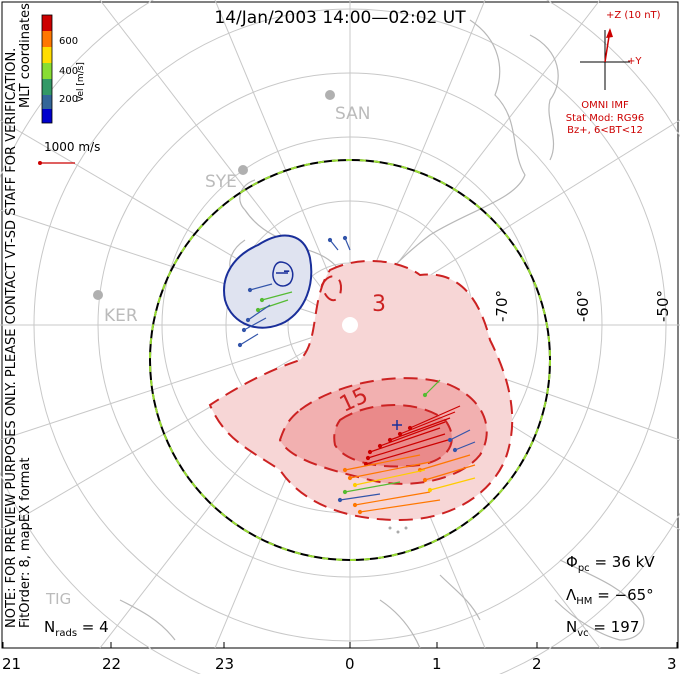 The width and height of the screenshot is (680, 674). What do you see at coordinates (610, 563) in the screenshot?
I see `stat-phi-pc: Φpc = 36 kV` at bounding box center [610, 563].